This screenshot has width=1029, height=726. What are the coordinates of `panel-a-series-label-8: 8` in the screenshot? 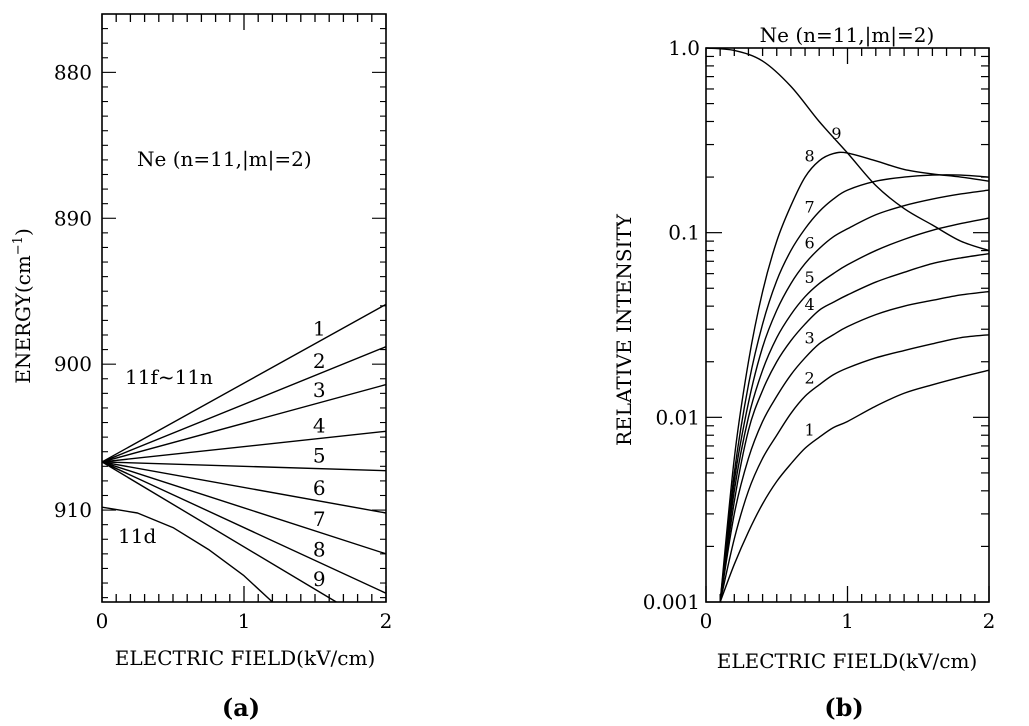 It's located at (319, 549).